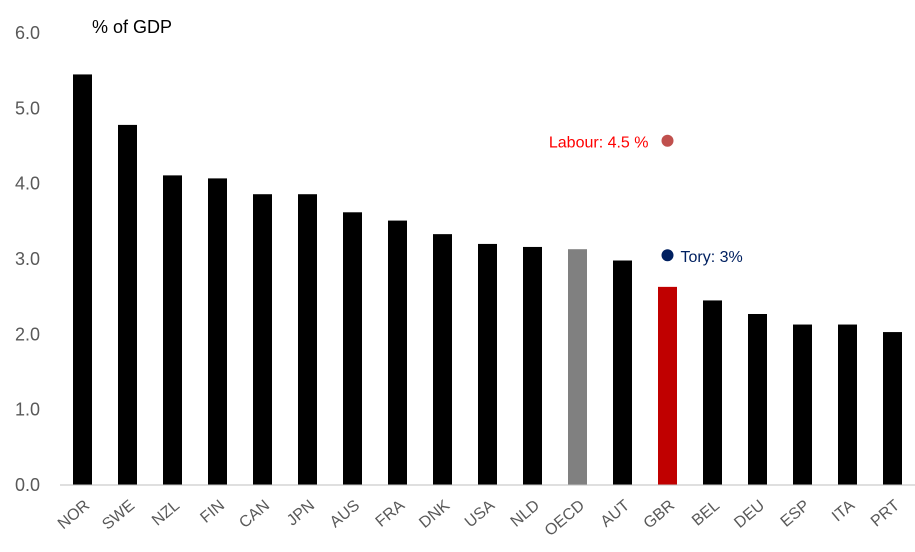  Describe the element at coordinates (74, 515) in the screenshot. I see `x-tick-label: NOR` at that location.